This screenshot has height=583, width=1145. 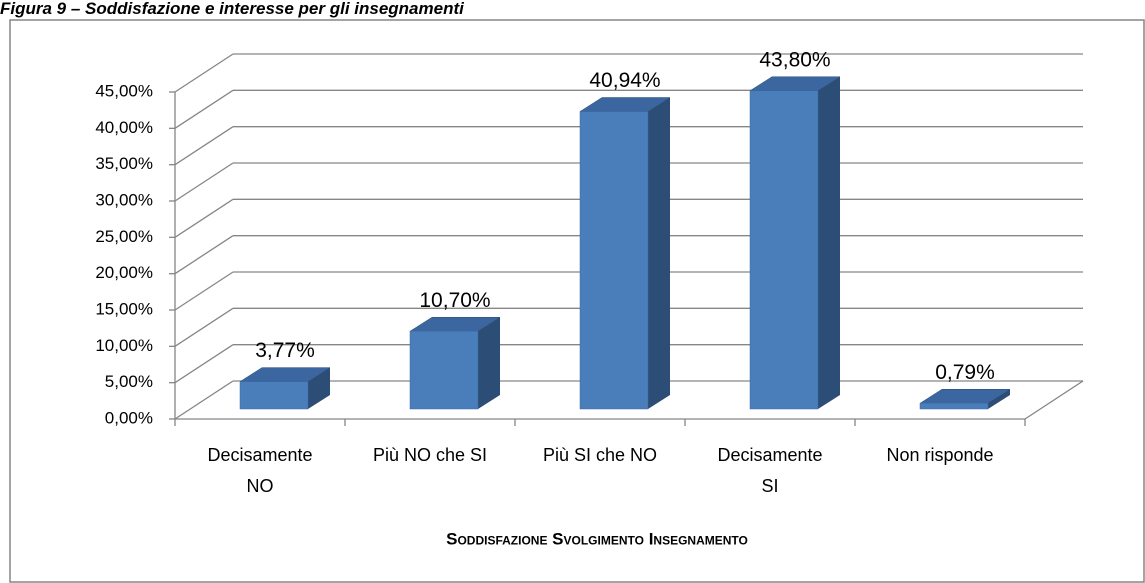 I want to click on x-tick-label: Non risponde, so click(x=939, y=455).